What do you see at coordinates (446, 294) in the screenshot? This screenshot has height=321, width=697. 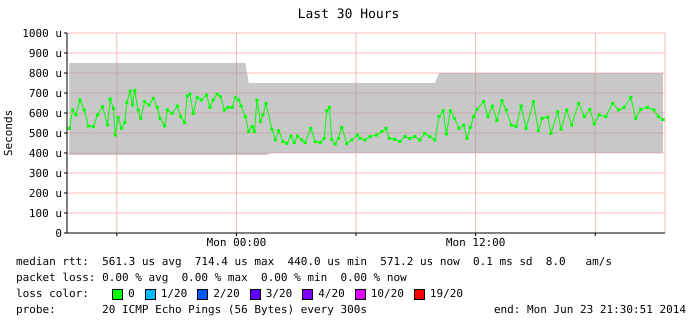 I see `legend-label: 19/20` at bounding box center [446, 294].